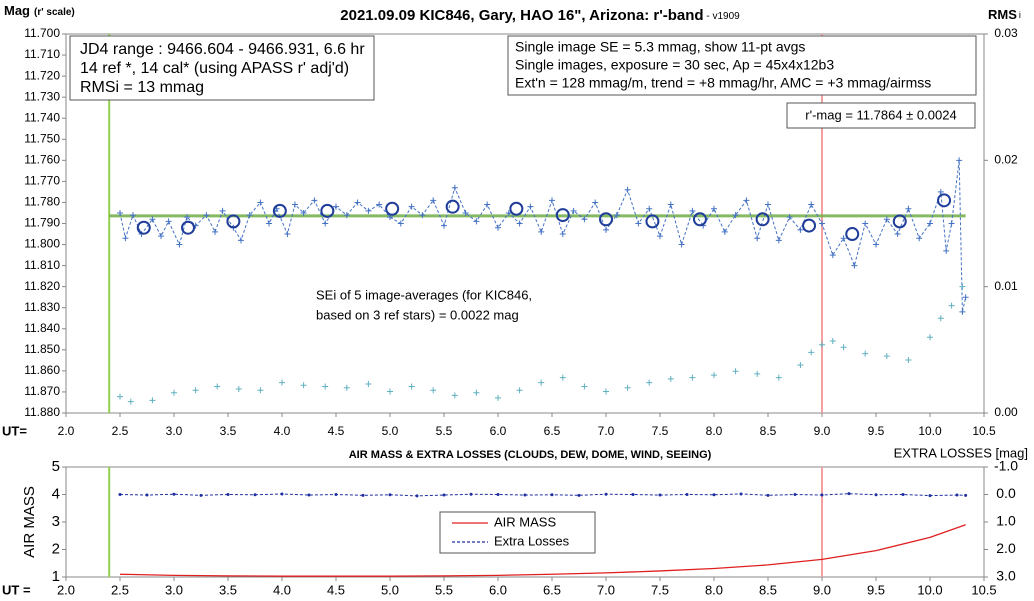 Image resolution: width=1034 pixels, height=601 pixels. What do you see at coordinates (714, 431) in the screenshot?
I see `x-tick-label: 8.0` at bounding box center [714, 431].